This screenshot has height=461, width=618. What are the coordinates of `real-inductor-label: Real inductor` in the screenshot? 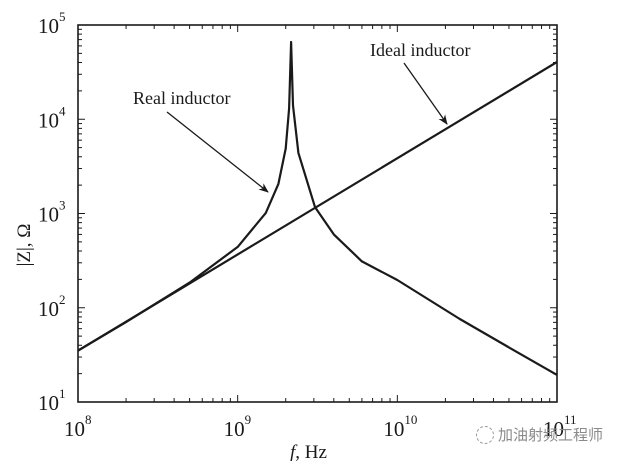 It's located at (181, 98).